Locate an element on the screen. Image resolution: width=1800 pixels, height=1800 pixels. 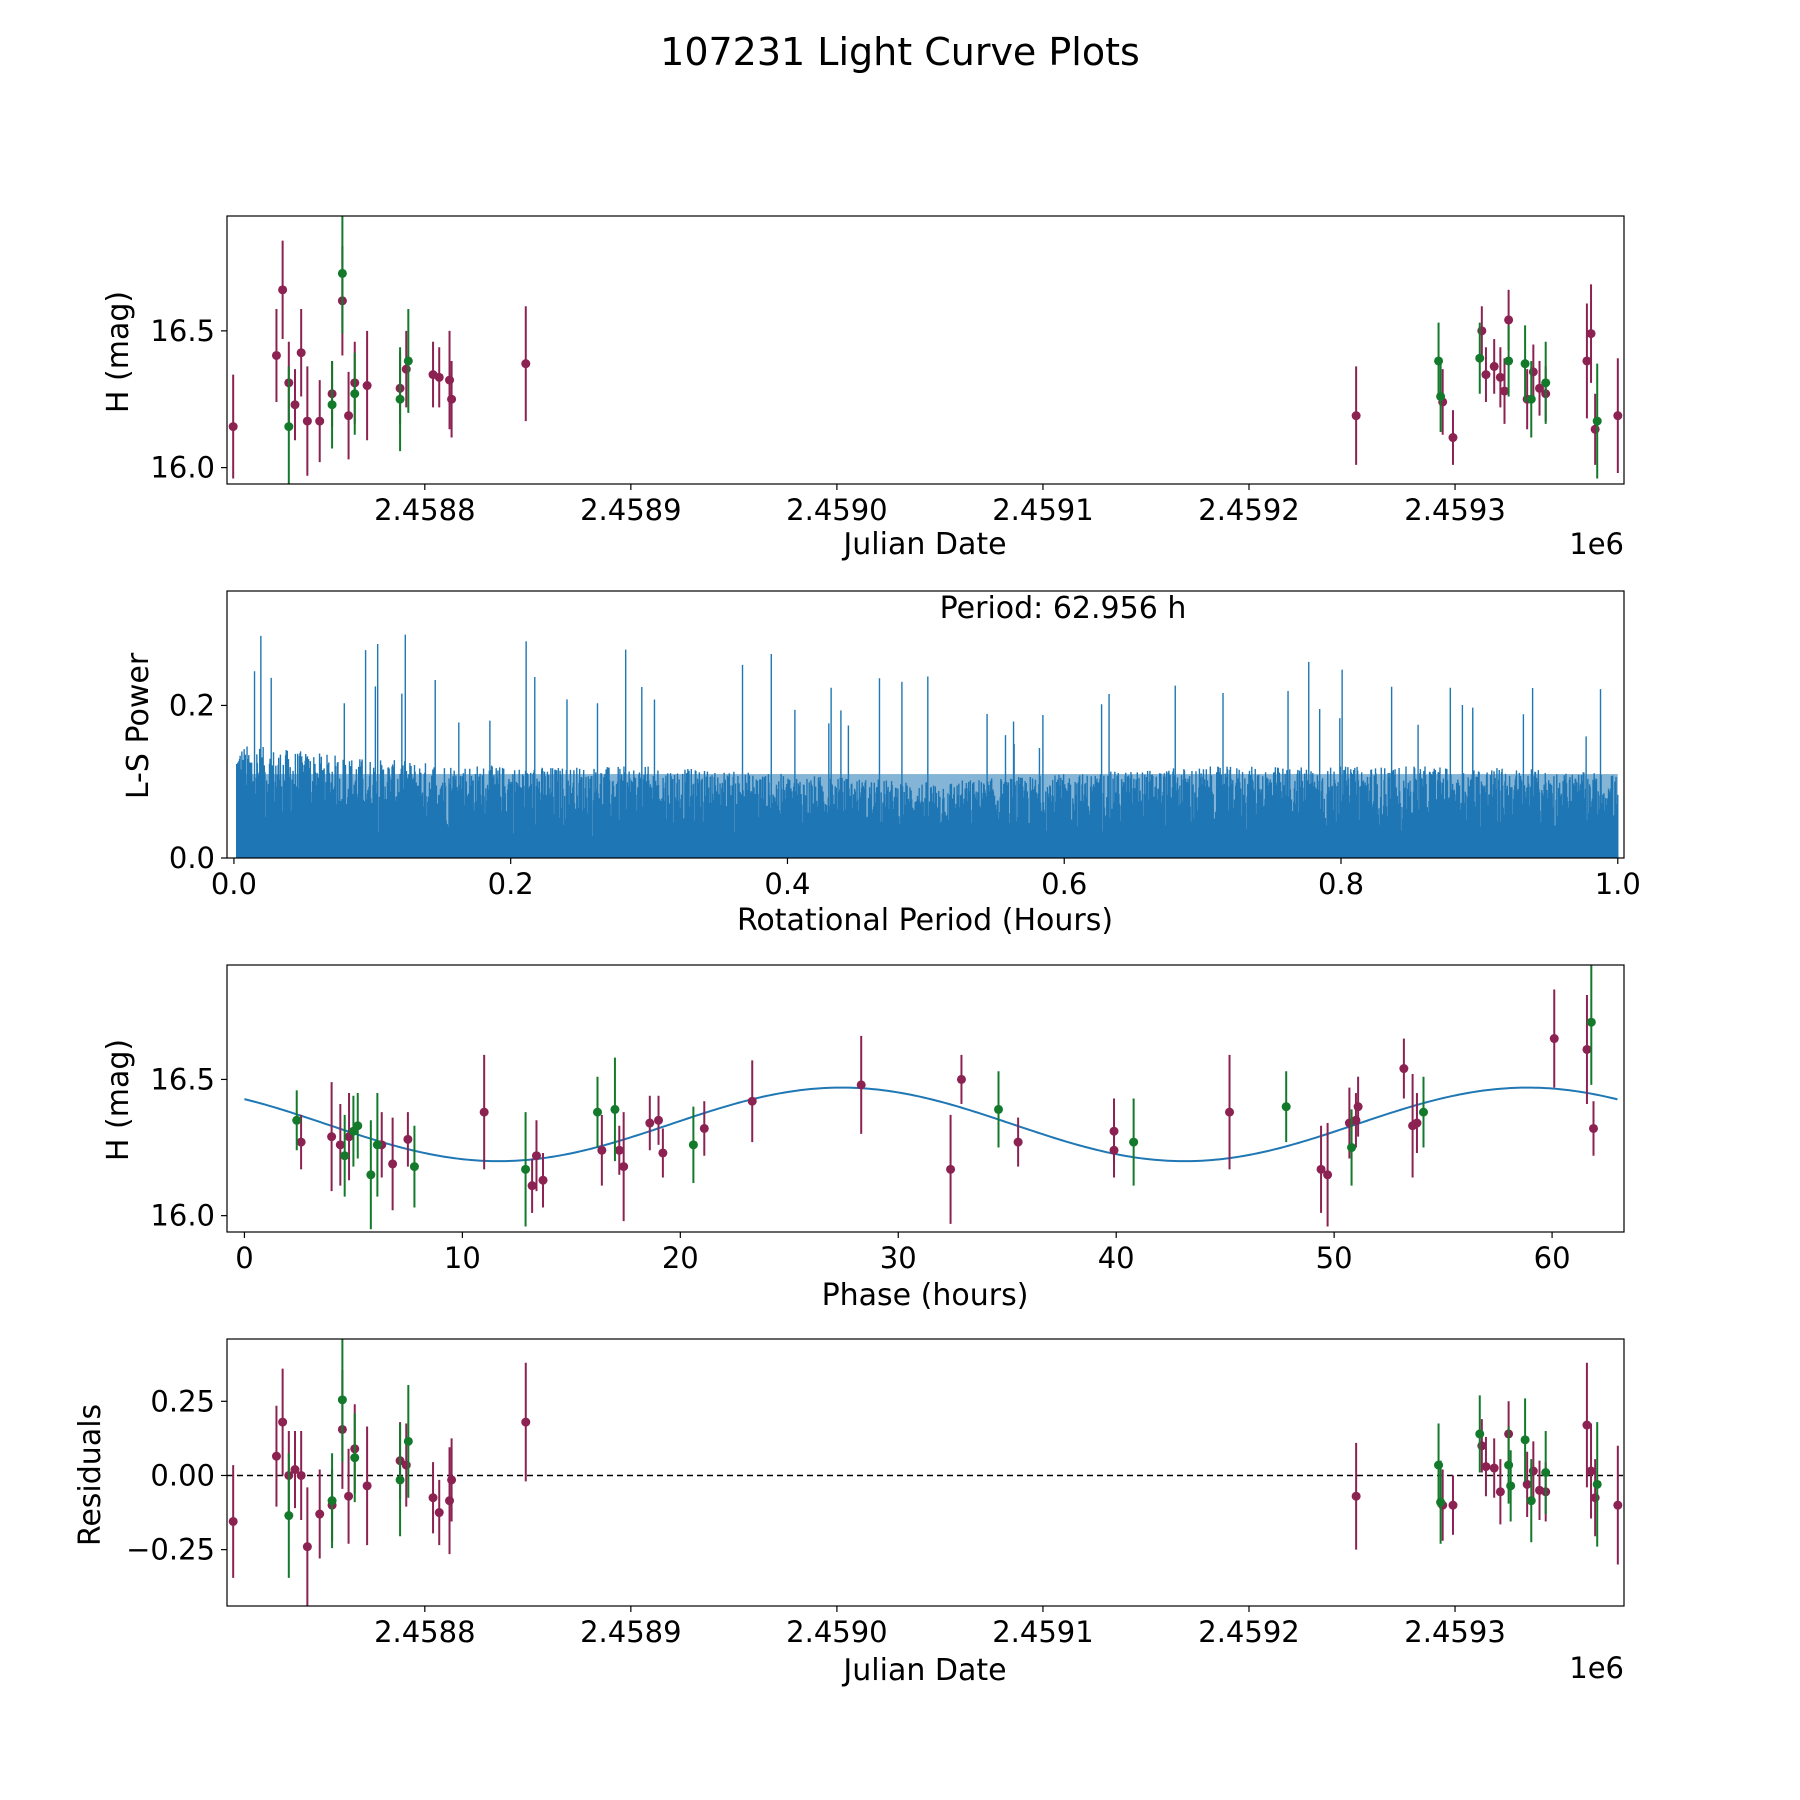
lightcurve-y-tick-label: 16.5 is located at coordinates (182, 331).